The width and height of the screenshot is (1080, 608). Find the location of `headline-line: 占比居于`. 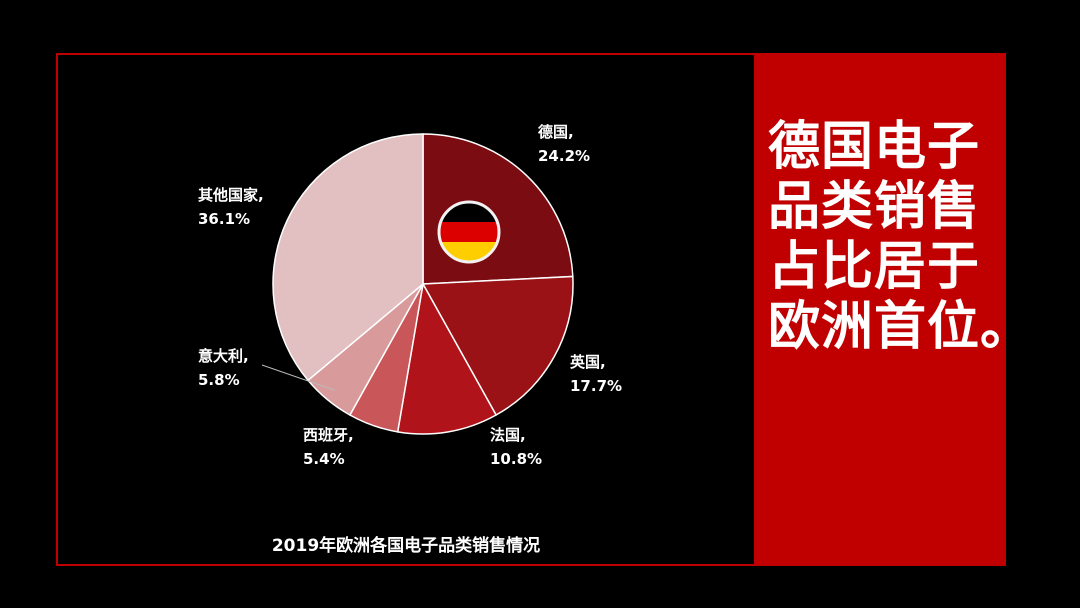

headline-line: 占比居于 is located at coordinates (874, 267).